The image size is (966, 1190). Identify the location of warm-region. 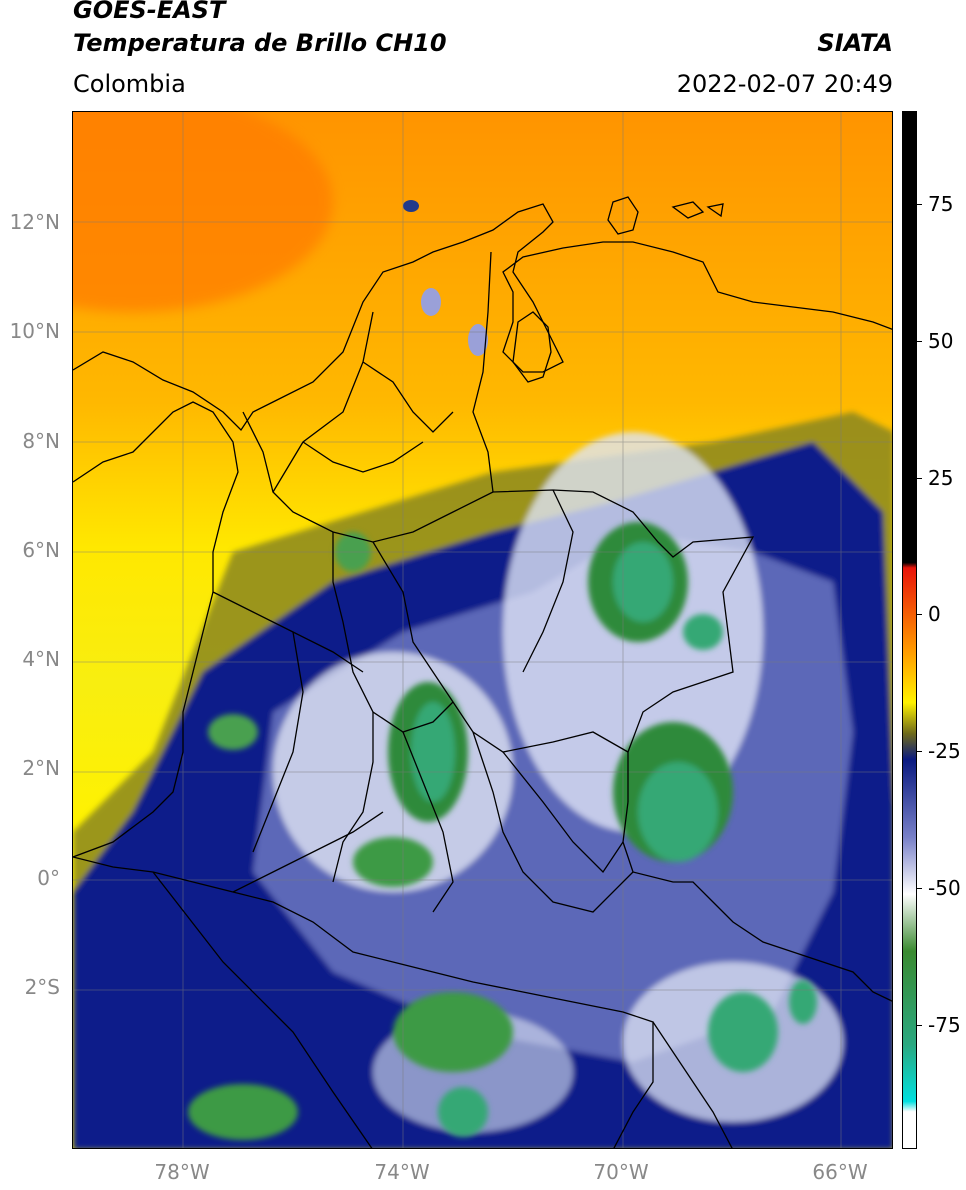
(203, 212).